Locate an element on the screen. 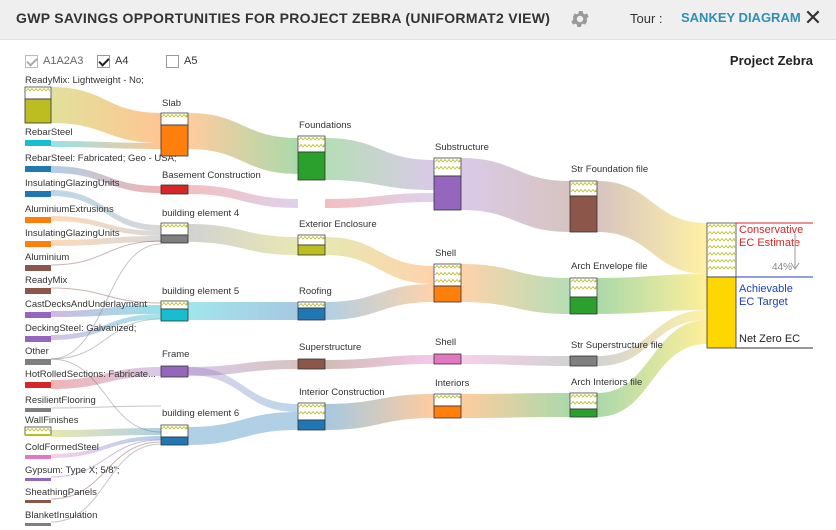  subsystem-label: Foundations is located at coordinates (325, 125).